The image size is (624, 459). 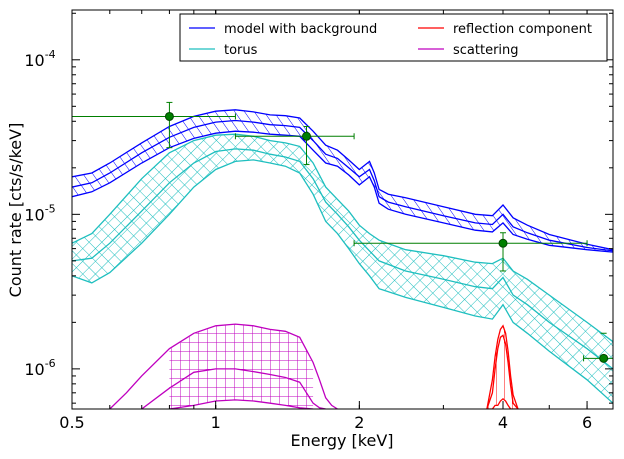 I want to click on y-tick-label: 10⁻⁶, so click(x=39, y=368).